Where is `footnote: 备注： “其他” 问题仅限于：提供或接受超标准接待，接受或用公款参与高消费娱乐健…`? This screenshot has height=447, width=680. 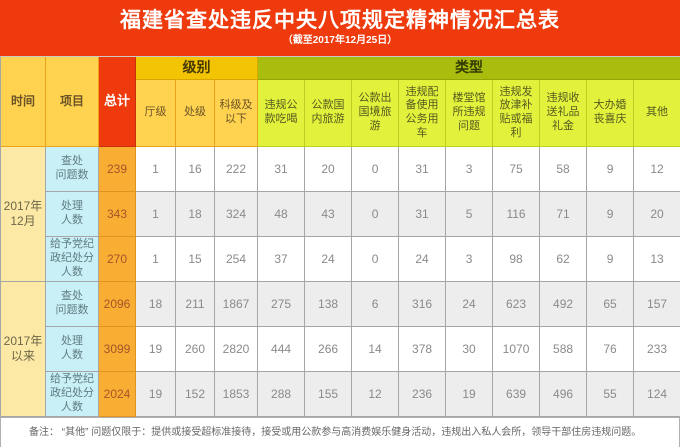 footnote: 备注： “其他” 问题仅限于：提供或接受超标准接待，接受或用公款参与高消费娱乐健… is located at coordinates (340, 432).